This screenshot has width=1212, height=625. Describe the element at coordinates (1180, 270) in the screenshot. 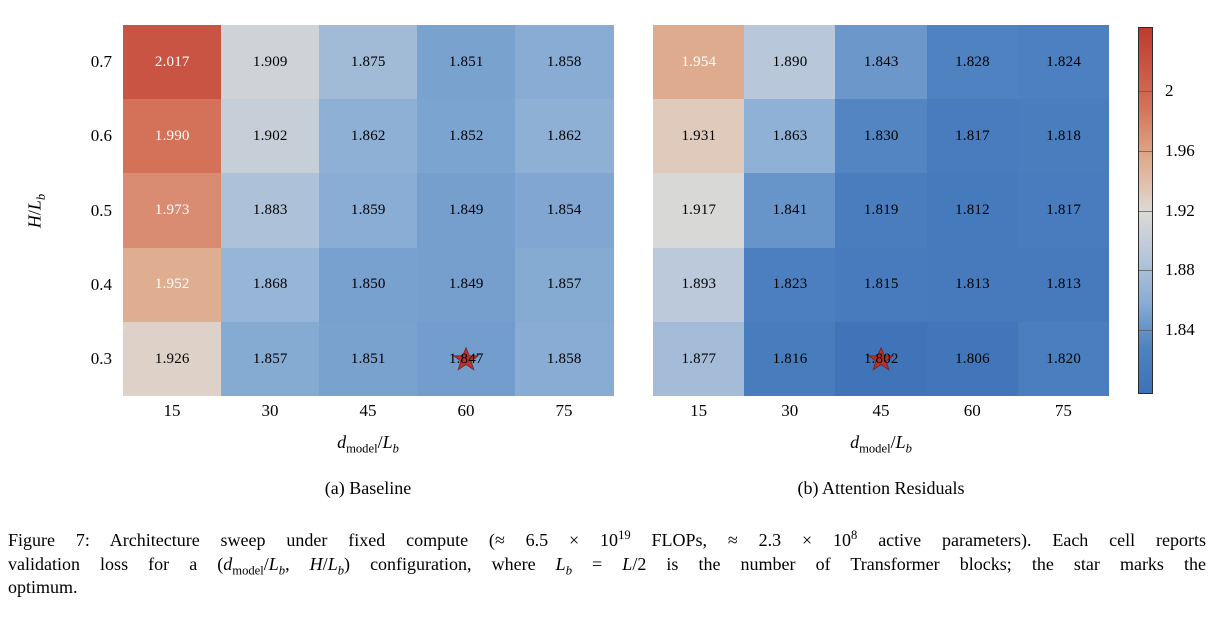

I see `colorbar-tick-label: 1.88` at that location.